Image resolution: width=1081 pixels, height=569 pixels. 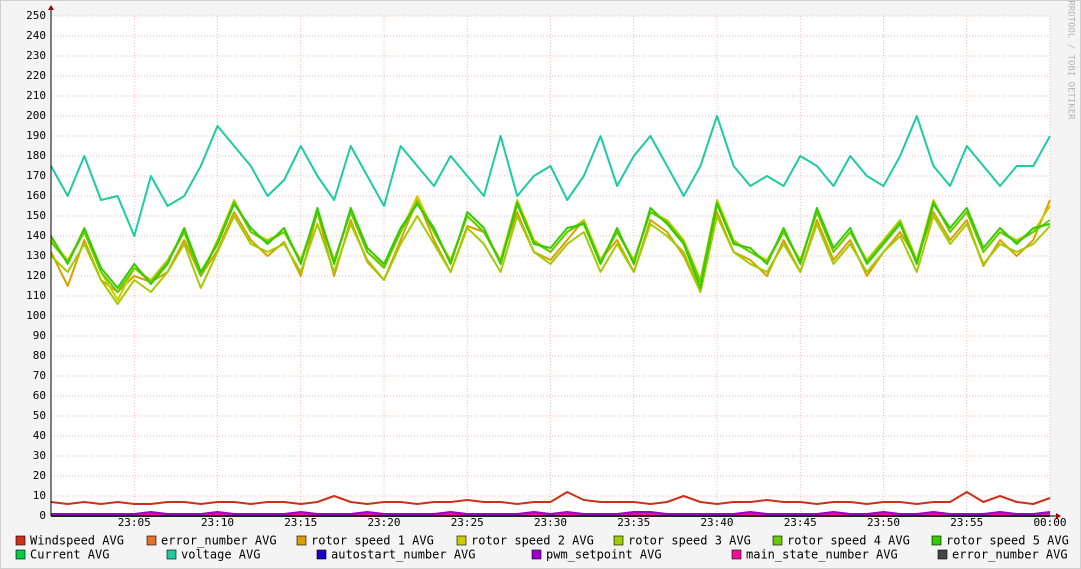 I want to click on y-tick-label: 110, so click(x=36, y=295).